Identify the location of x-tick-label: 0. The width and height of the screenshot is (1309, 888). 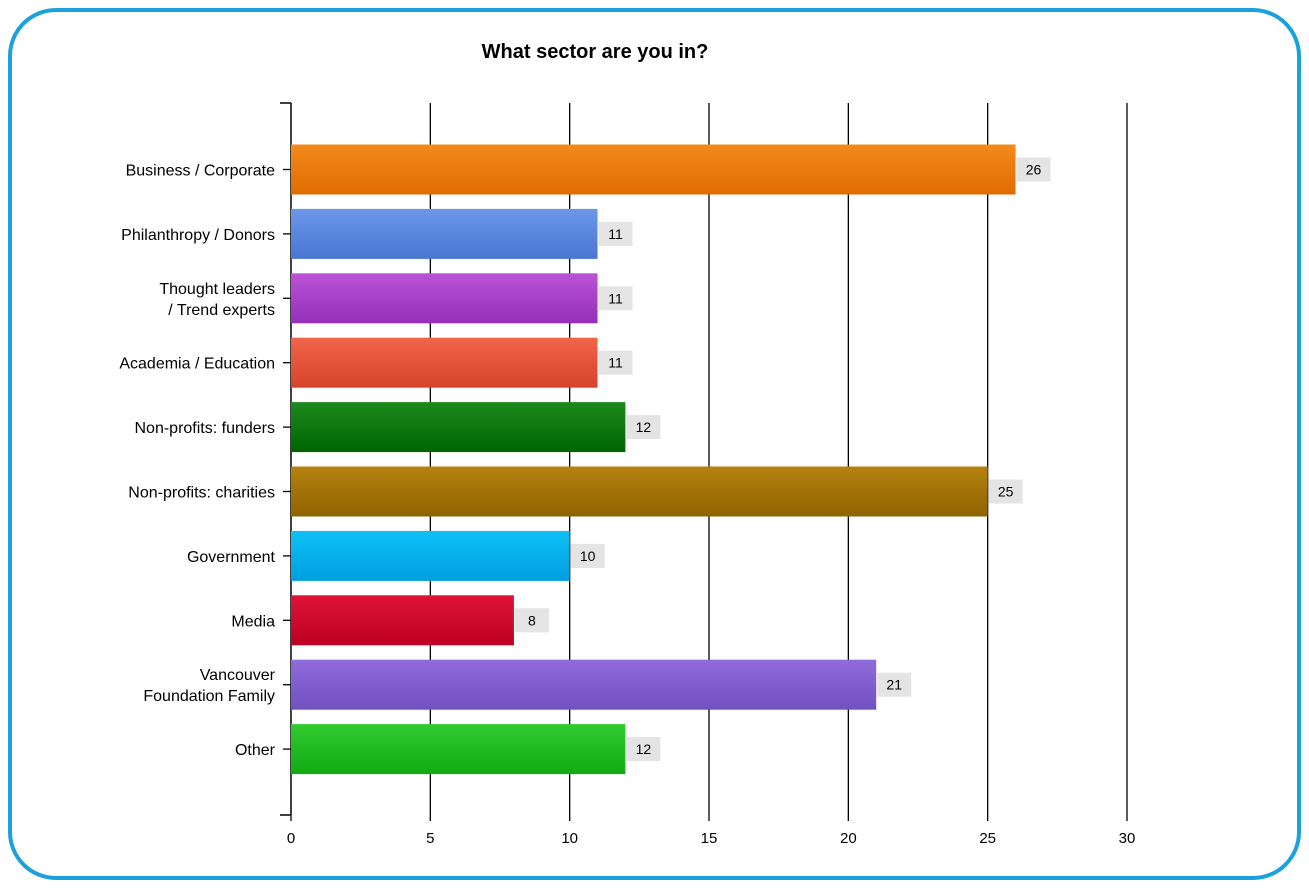
(291, 838).